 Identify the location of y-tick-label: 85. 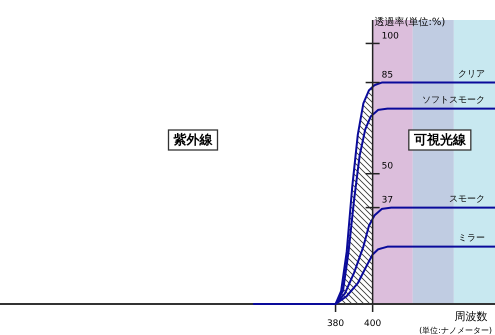
(388, 75).